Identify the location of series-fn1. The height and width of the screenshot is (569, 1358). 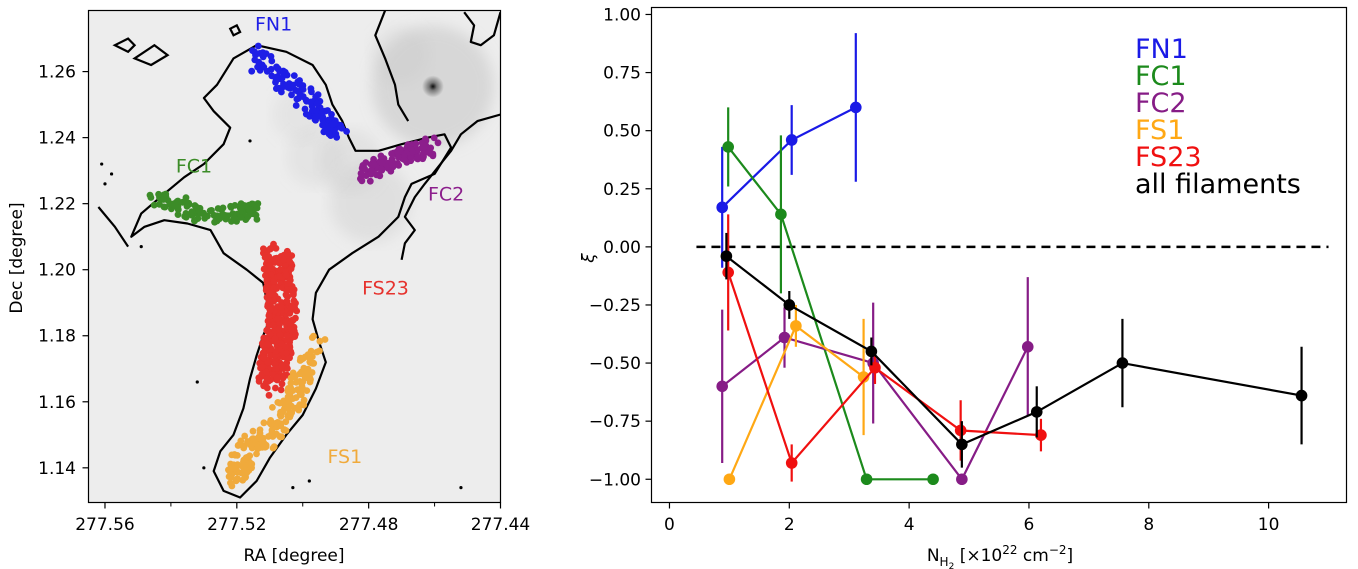
(789, 150).